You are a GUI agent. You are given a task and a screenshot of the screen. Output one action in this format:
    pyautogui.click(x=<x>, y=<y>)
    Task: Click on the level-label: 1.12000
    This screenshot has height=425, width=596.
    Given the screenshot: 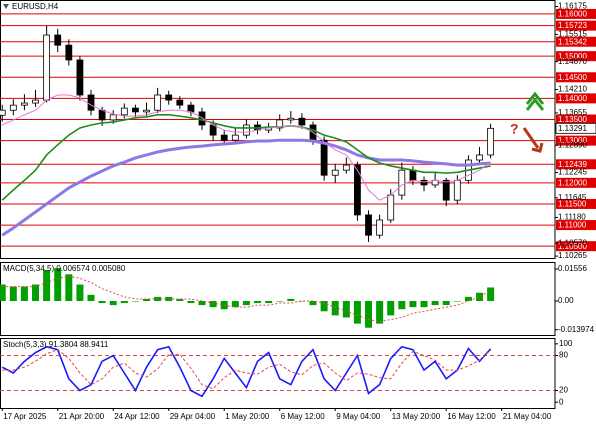 What is the action you would take?
    pyautogui.click(x=572, y=182)
    